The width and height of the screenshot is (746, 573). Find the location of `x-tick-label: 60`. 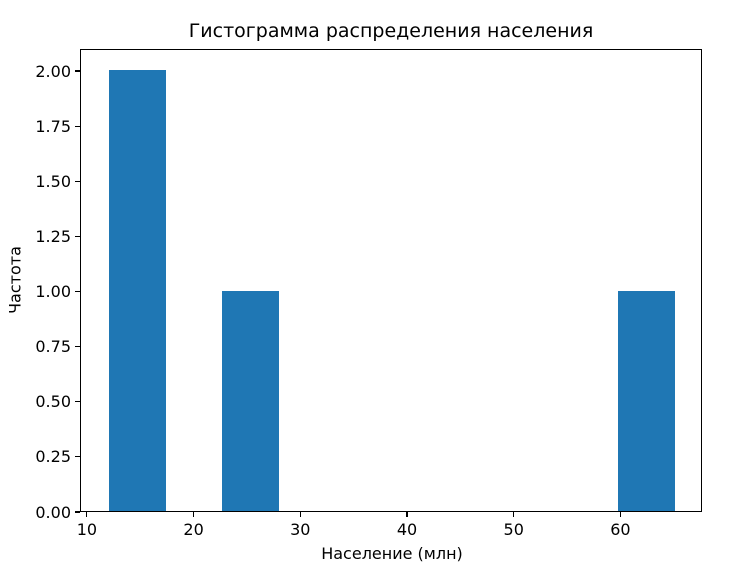

x-tick-label: 60 is located at coordinates (620, 529).